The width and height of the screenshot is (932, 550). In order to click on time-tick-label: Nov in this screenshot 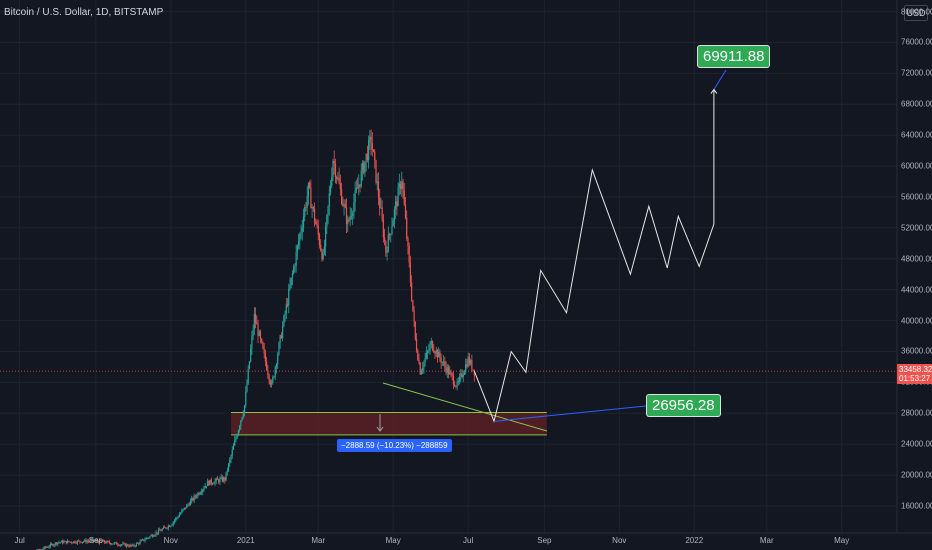, I will do `click(170, 540)`.